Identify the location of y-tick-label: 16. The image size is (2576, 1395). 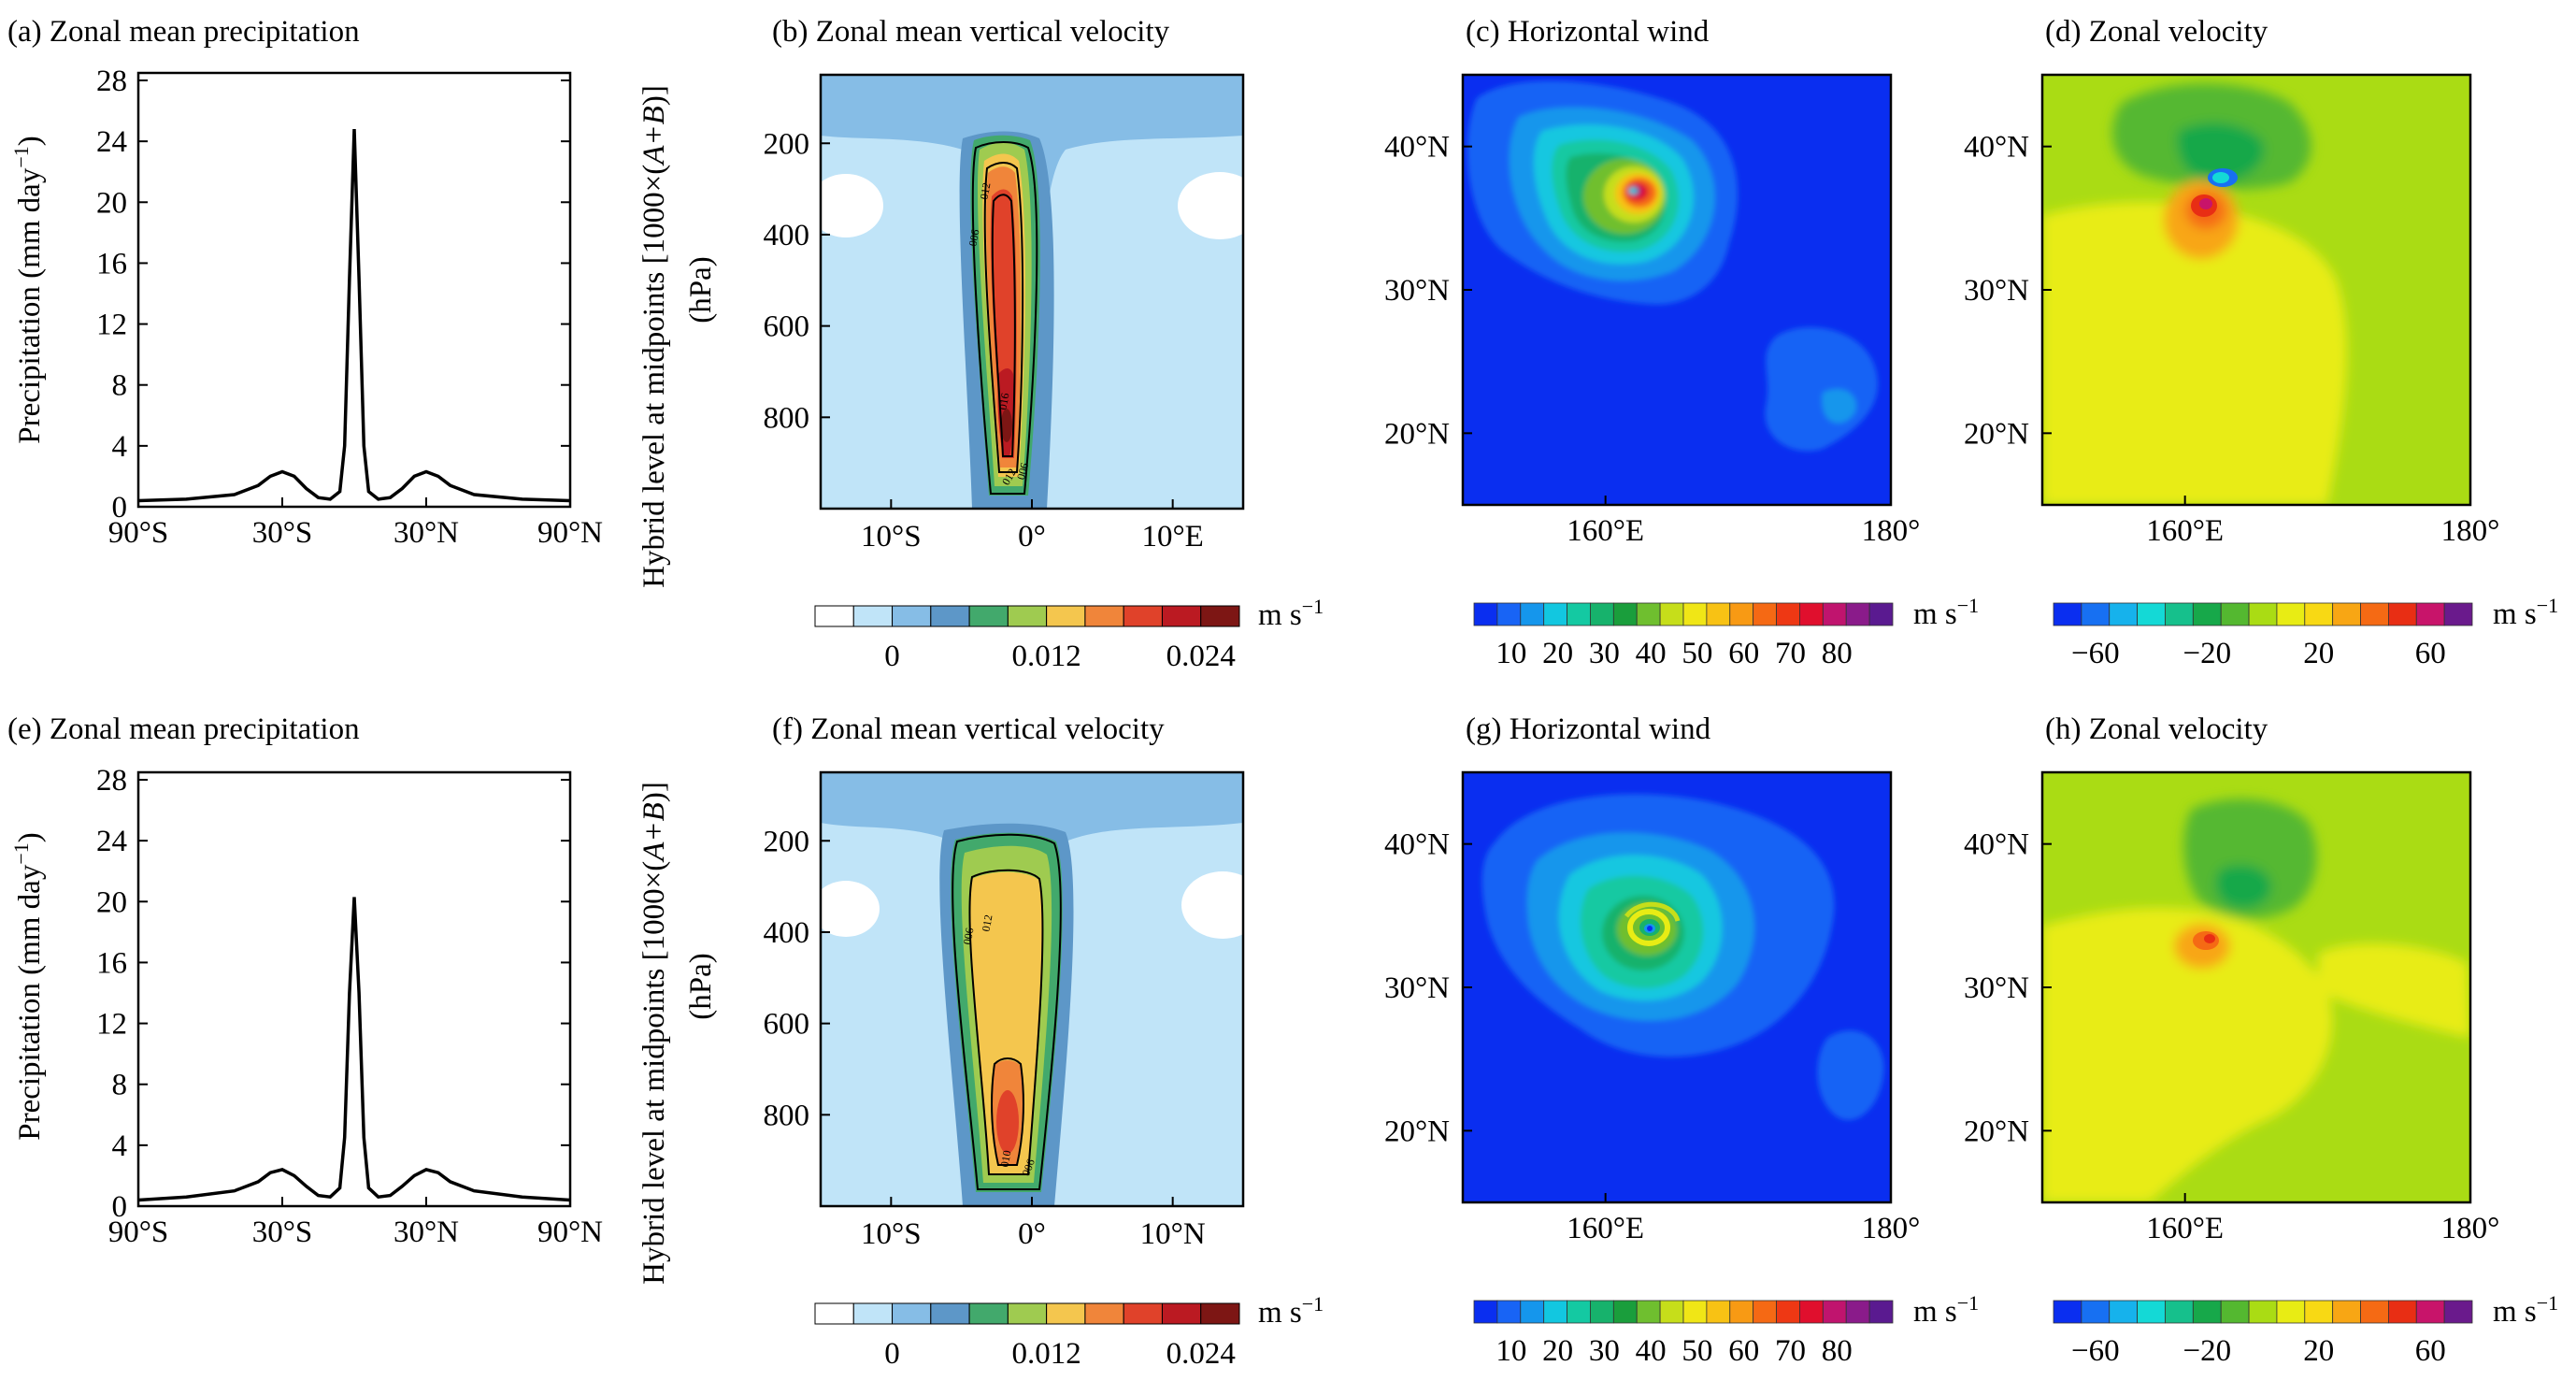
(111, 263).